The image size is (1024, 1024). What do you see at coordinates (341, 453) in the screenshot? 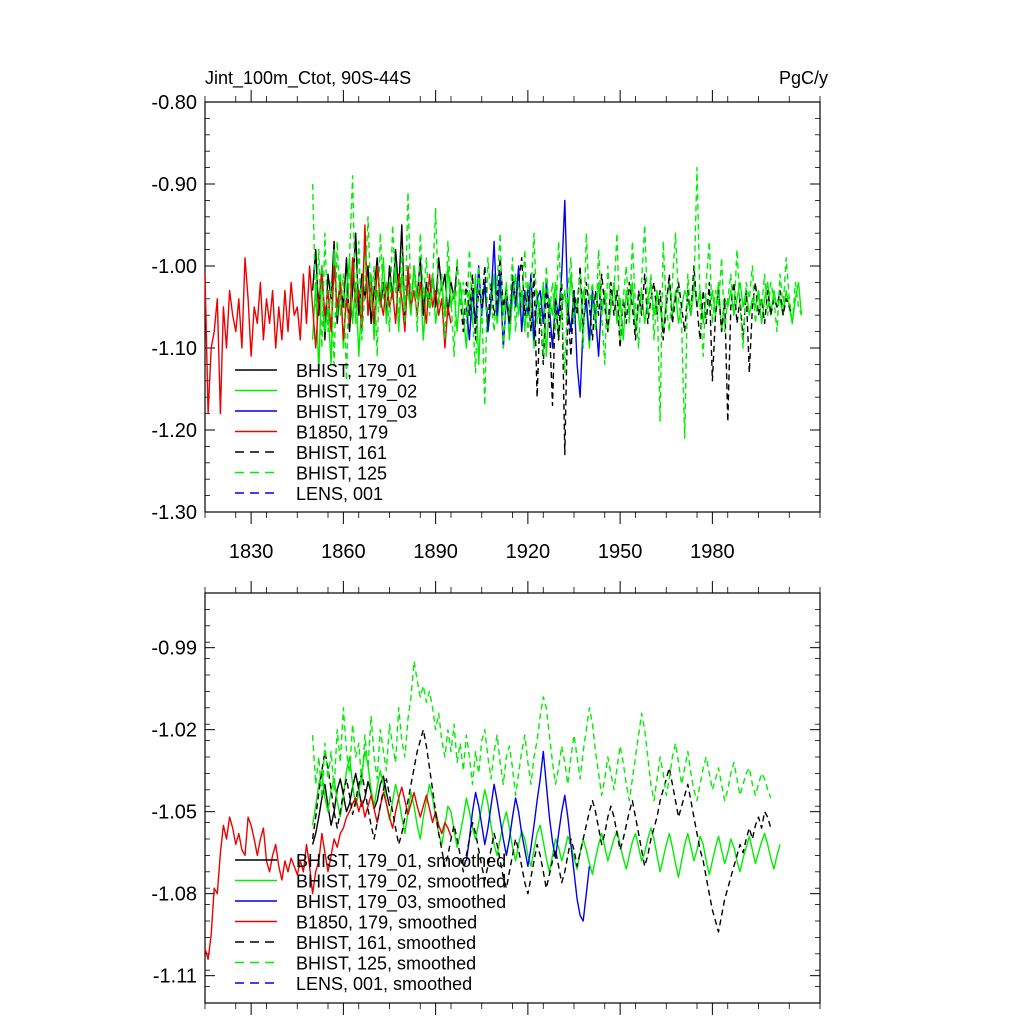
I see `top-legend-label: BHIST, 161` at bounding box center [341, 453].